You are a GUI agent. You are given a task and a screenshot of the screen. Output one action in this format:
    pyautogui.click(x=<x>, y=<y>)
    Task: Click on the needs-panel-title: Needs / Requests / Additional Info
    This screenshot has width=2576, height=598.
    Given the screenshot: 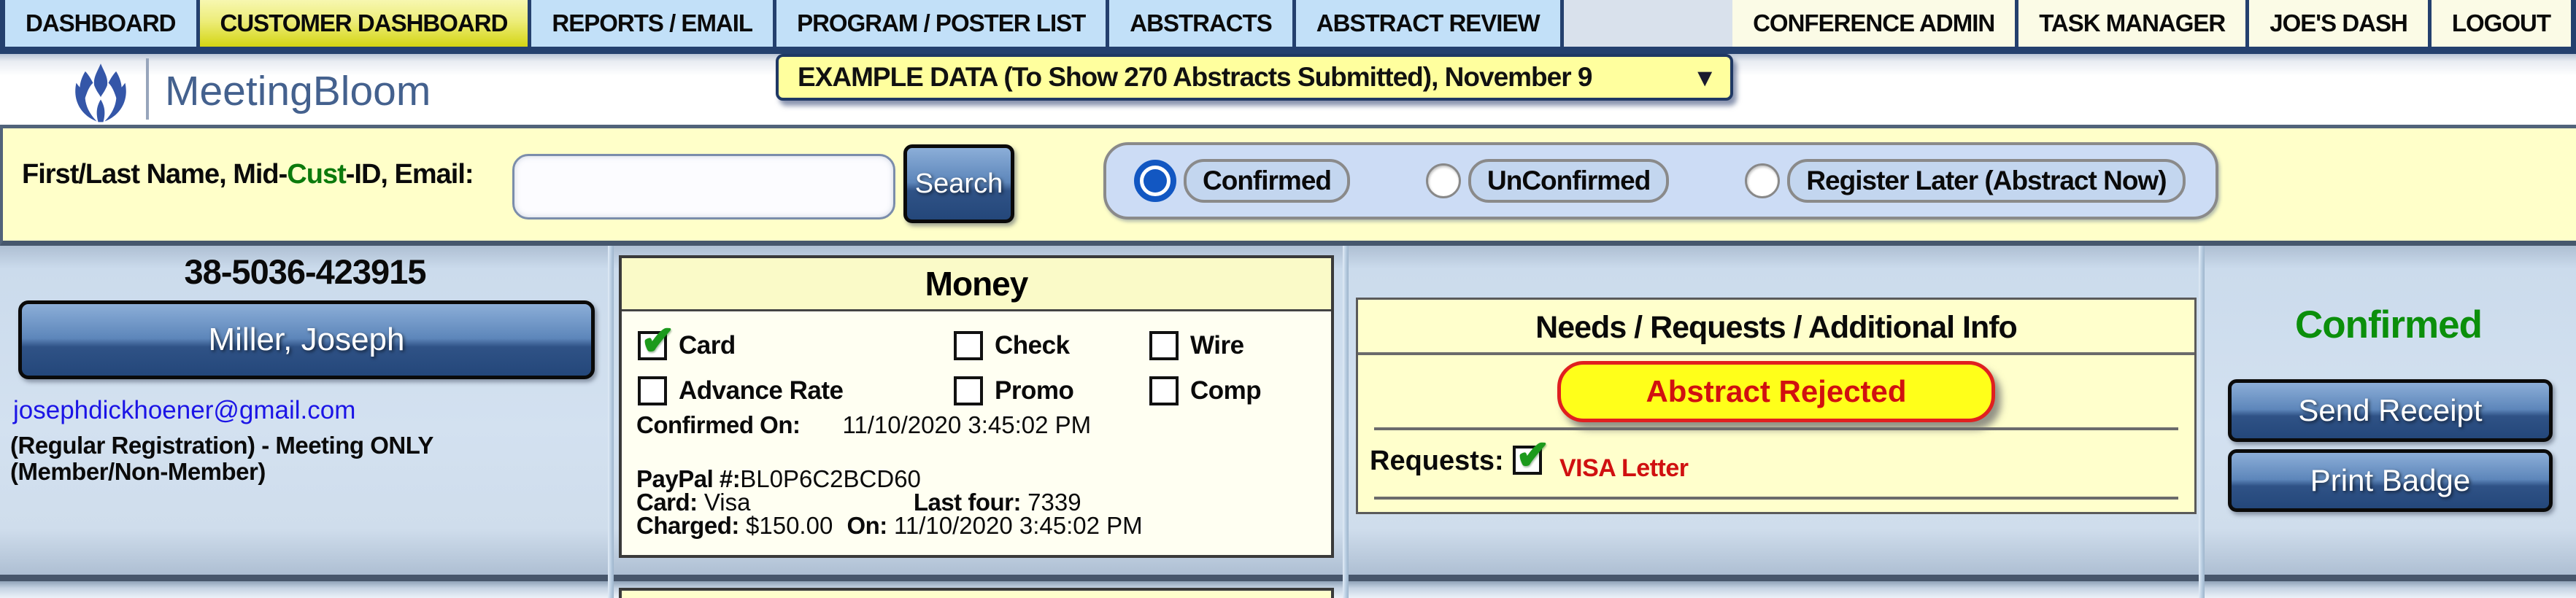 What is the action you would take?
    pyautogui.click(x=1777, y=327)
    